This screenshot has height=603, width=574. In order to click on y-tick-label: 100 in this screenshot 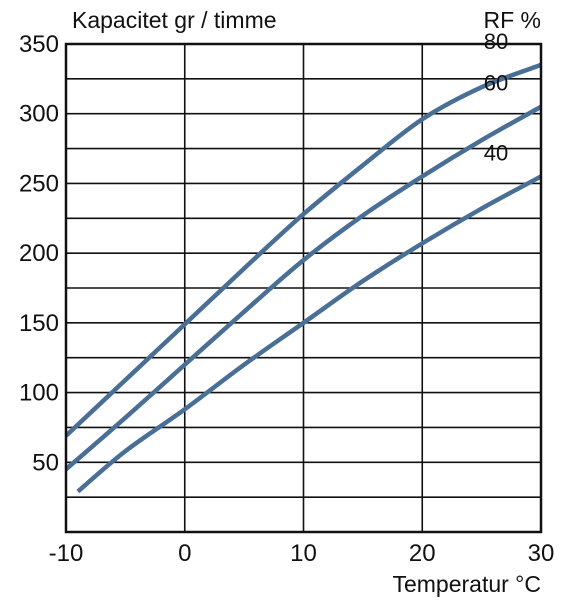, I will do `click(39, 393)`.